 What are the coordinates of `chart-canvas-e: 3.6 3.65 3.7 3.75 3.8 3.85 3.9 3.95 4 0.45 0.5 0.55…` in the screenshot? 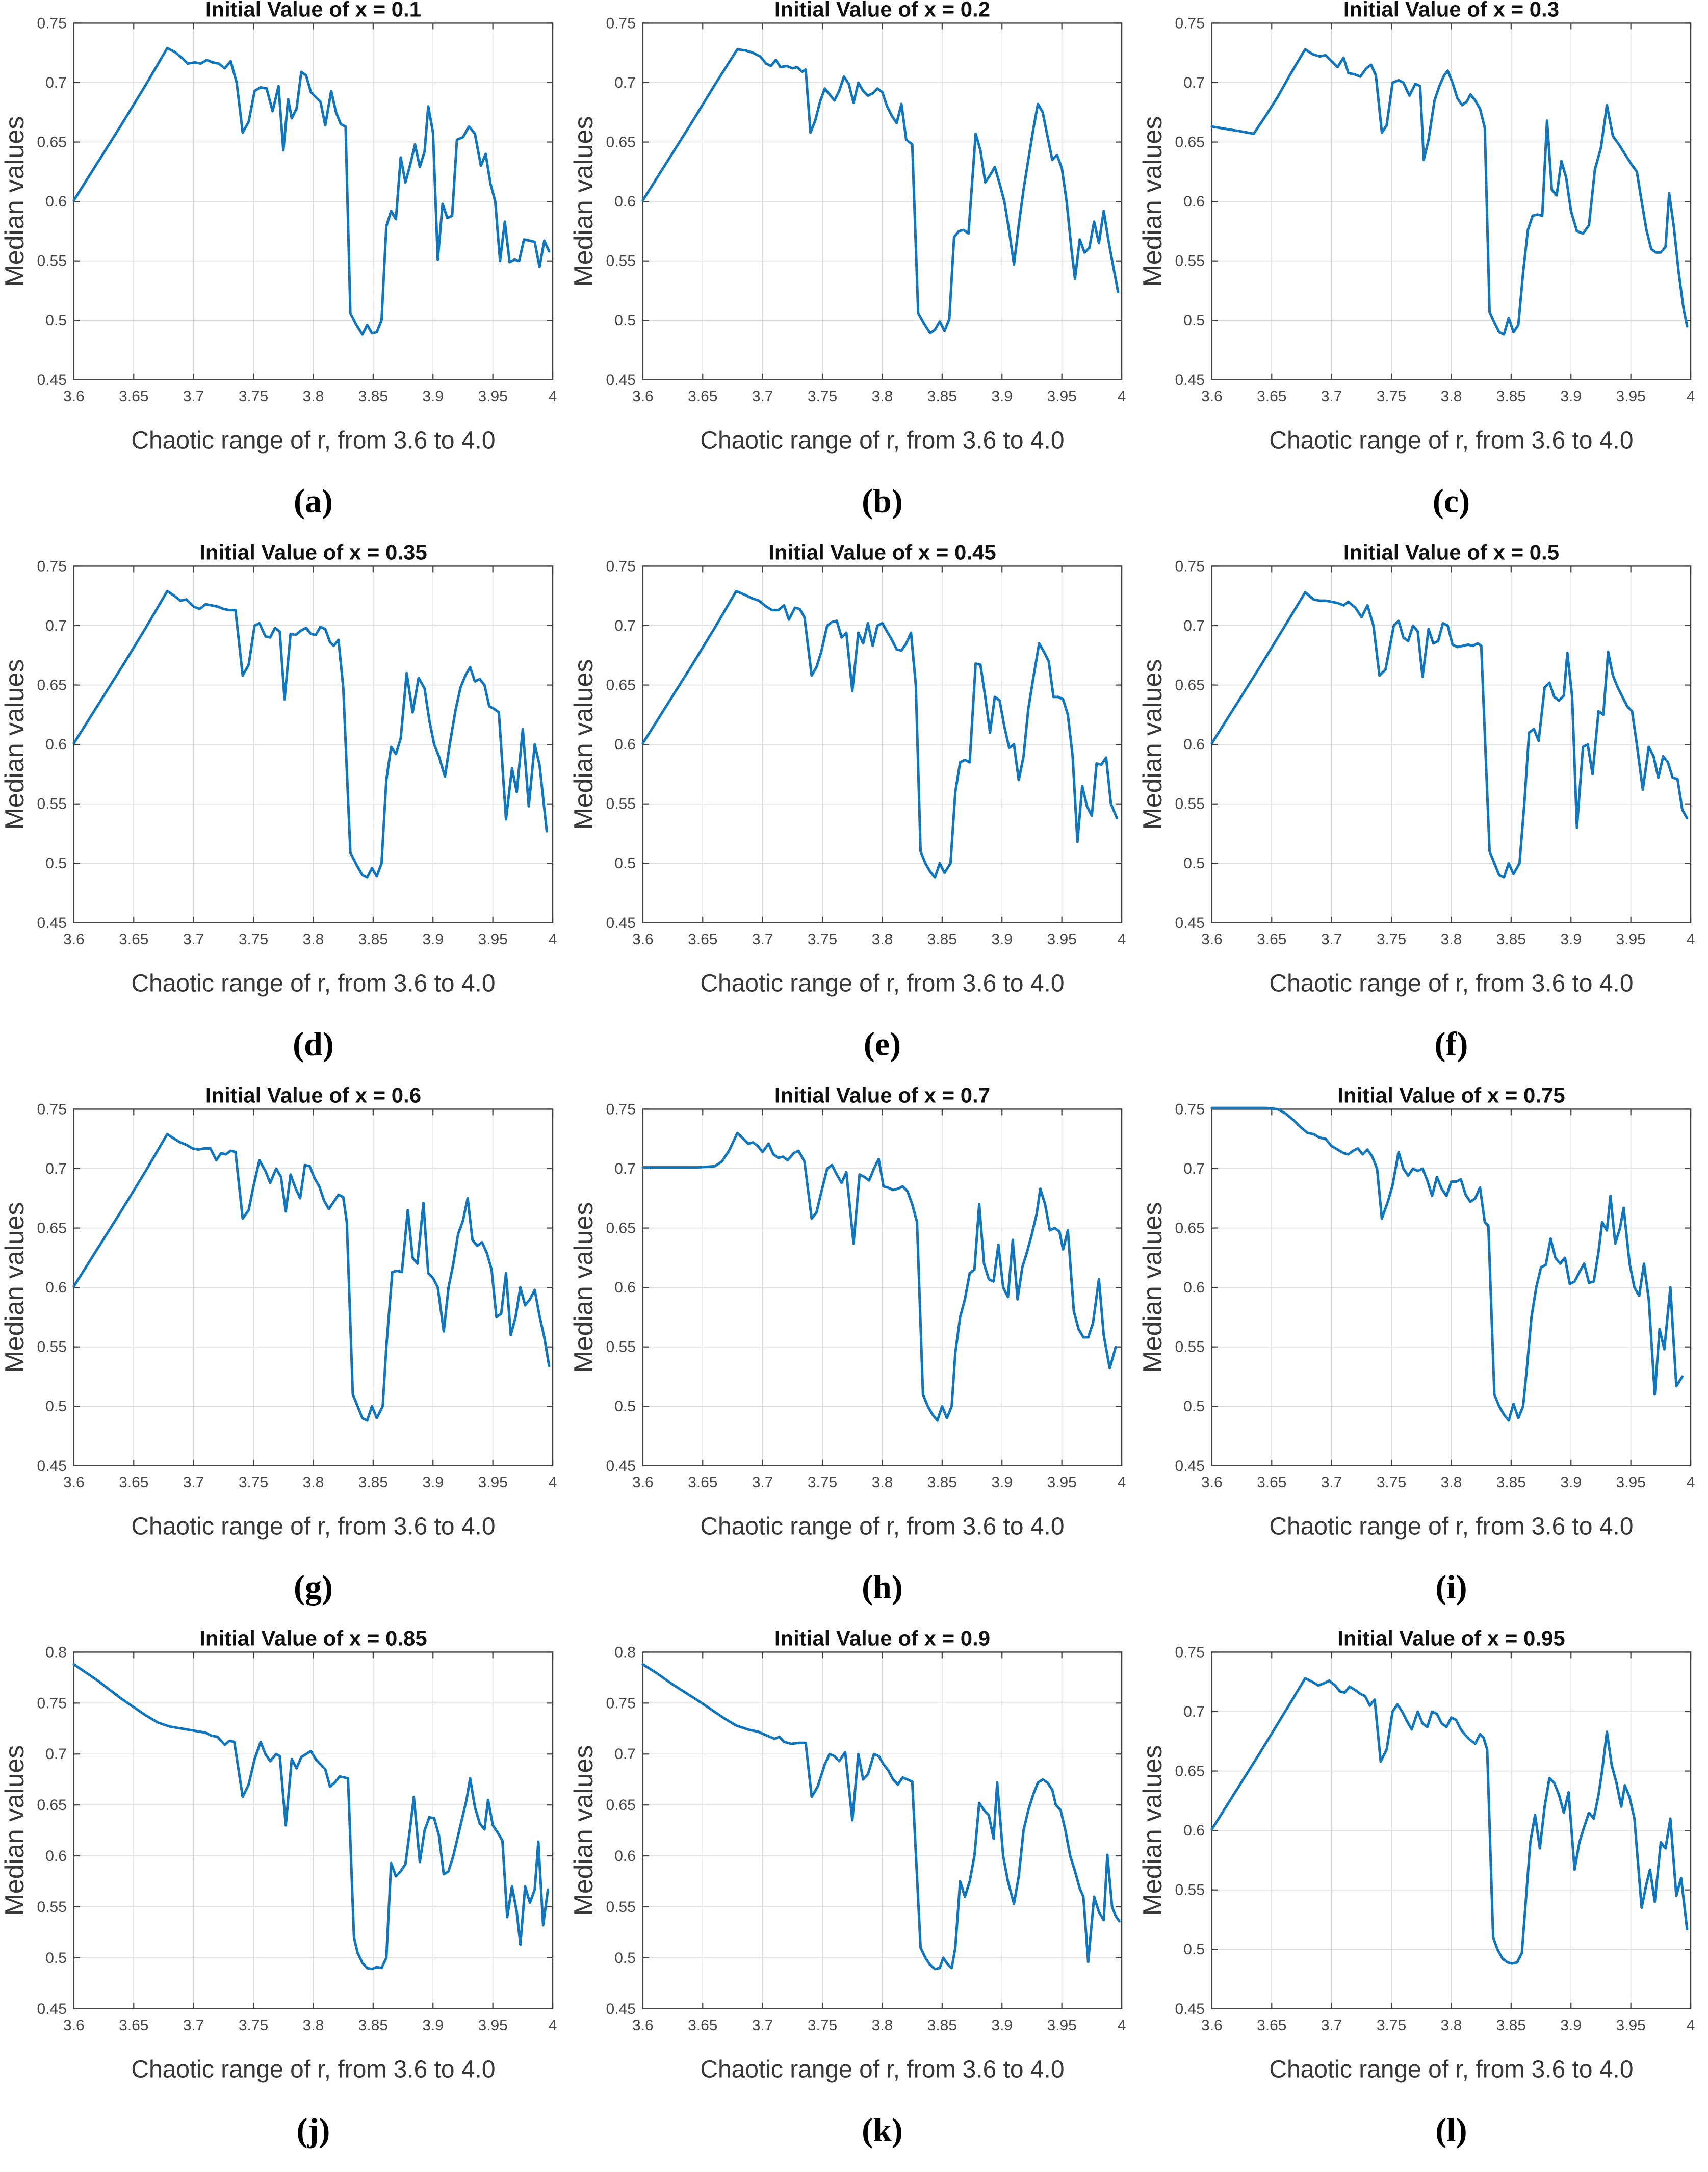 It's located at (847, 803).